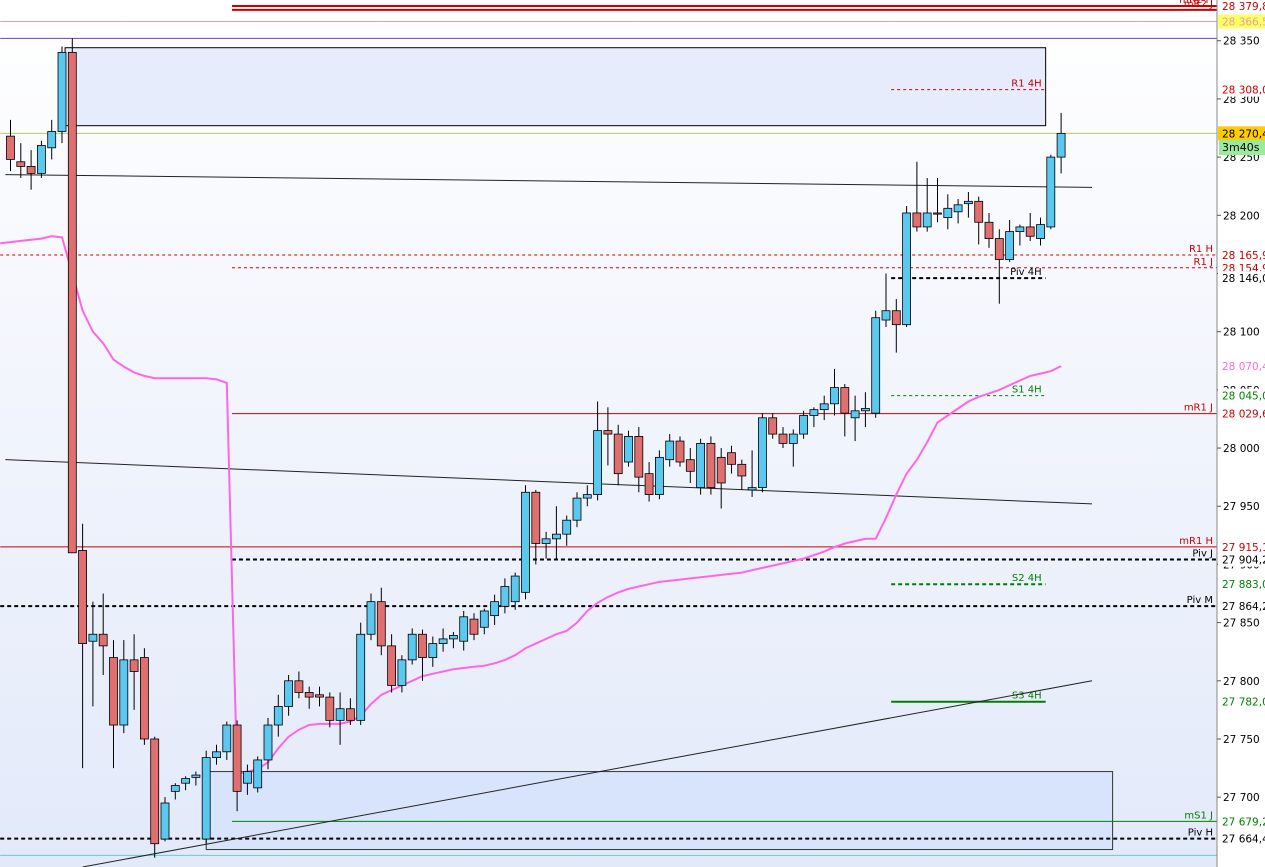 The width and height of the screenshot is (1265, 867). What do you see at coordinates (1241, 798) in the screenshot?
I see `axis-tick-label: 27 700` at bounding box center [1241, 798].